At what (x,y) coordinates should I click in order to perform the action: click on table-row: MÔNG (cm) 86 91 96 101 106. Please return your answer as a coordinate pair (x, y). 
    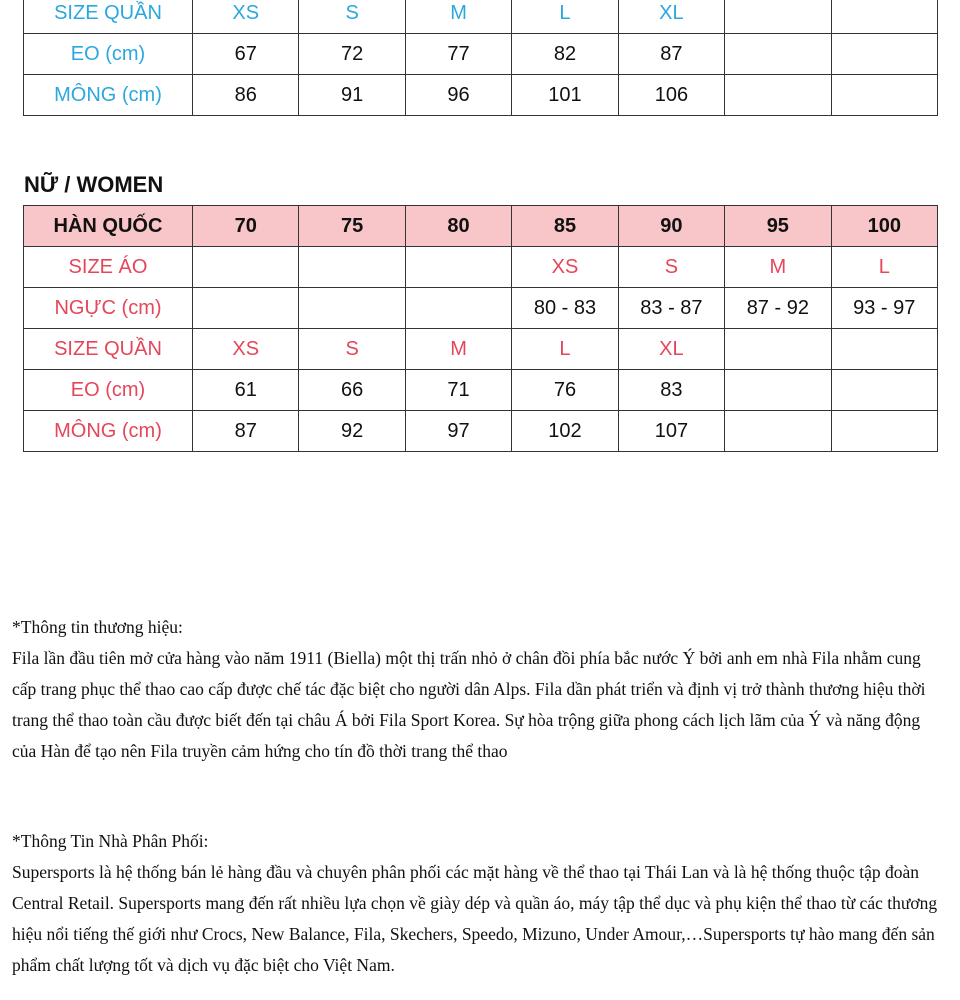
    Looking at the image, I should click on (481, 95).